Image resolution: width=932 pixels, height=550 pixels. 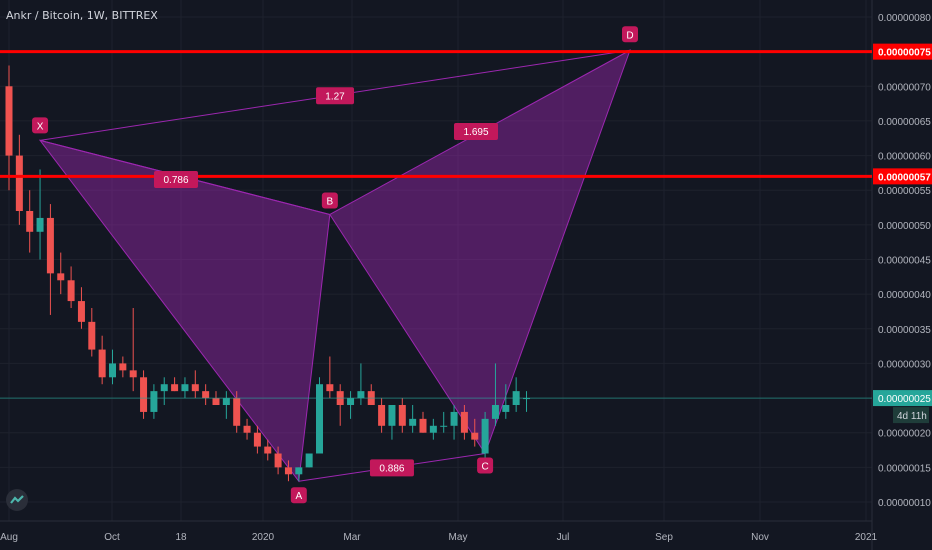 I want to click on time-tick-label: 18, so click(x=181, y=537).